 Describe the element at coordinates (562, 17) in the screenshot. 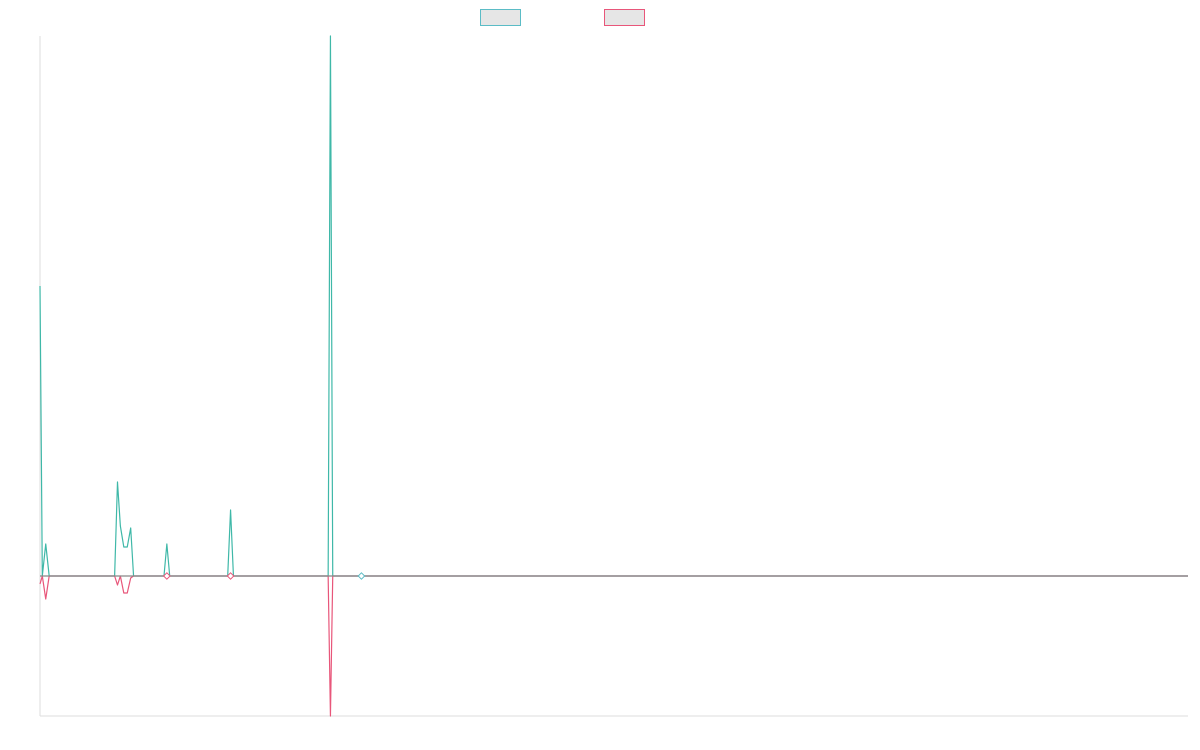

I see `legend` at that location.